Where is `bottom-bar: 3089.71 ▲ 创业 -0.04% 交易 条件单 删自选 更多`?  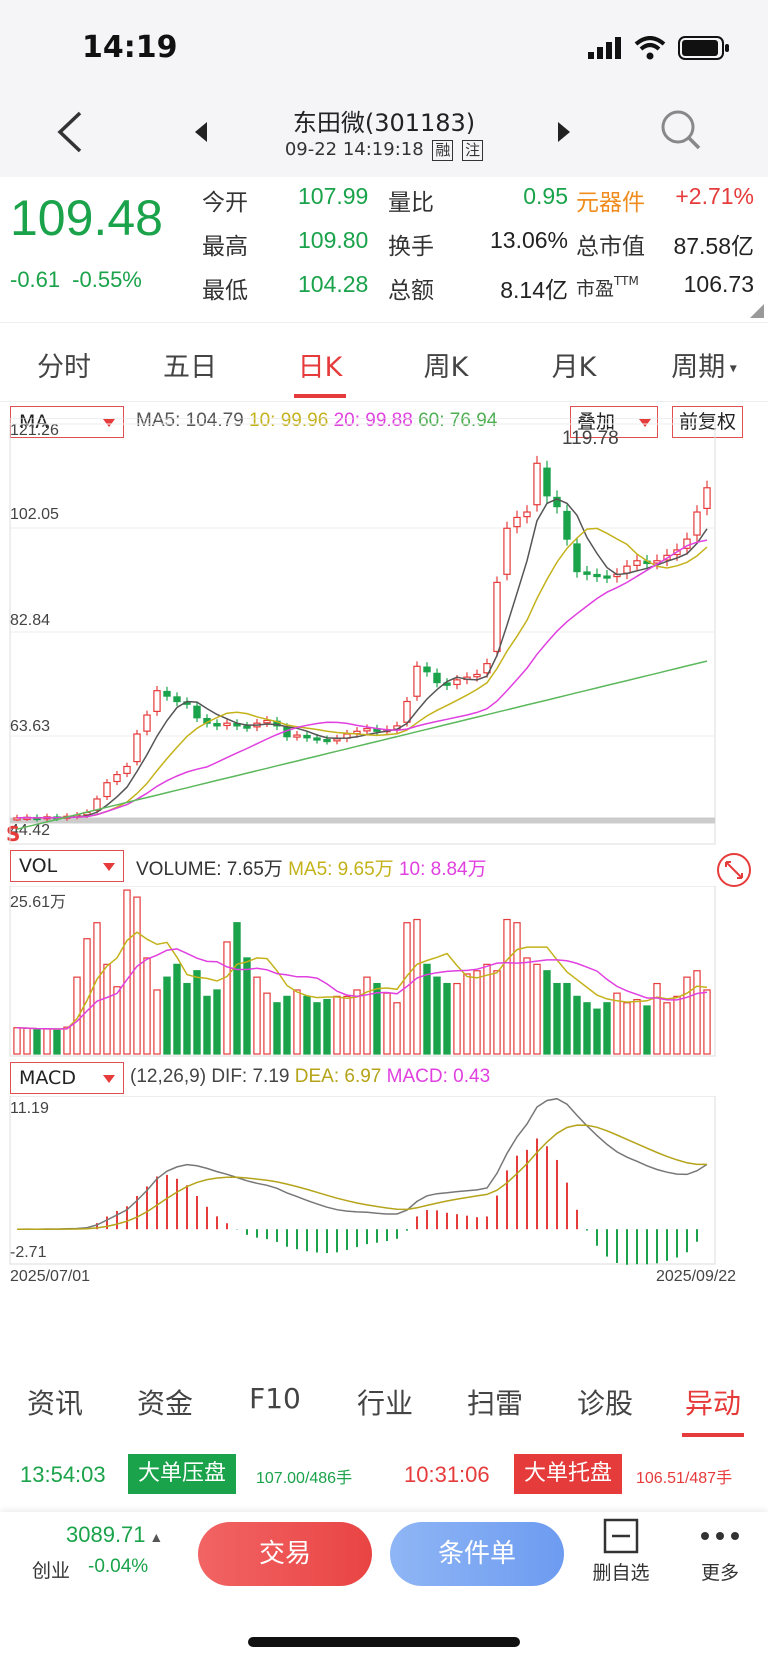 bottom-bar: 3089.71 ▲ 创业 -0.04% 交易 条件单 删自选 更多 is located at coordinates (384, 1587).